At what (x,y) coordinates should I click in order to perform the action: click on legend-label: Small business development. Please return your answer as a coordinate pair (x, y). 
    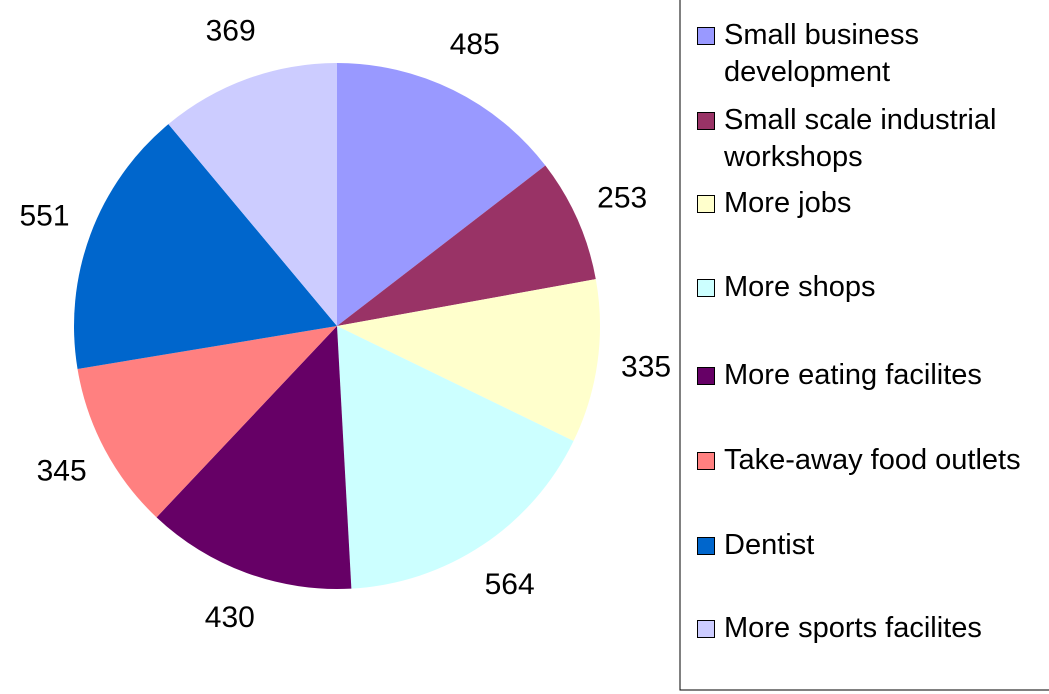
    Looking at the image, I should click on (822, 53).